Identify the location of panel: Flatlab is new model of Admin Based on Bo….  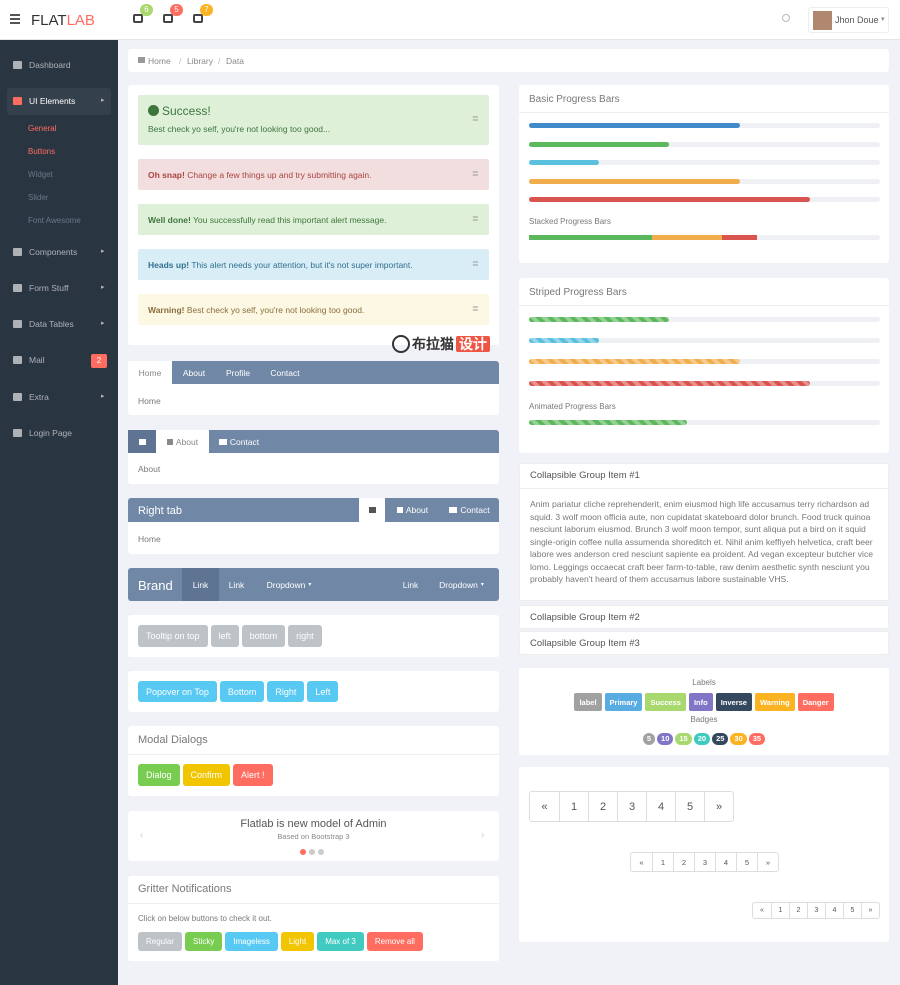
(313, 836).